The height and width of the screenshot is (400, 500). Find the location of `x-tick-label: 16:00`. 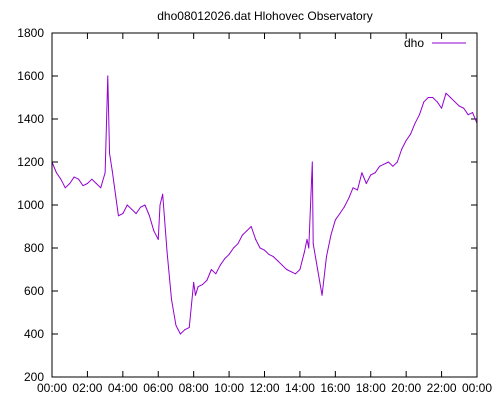

x-tick-label: 16:00 is located at coordinates (335, 388).